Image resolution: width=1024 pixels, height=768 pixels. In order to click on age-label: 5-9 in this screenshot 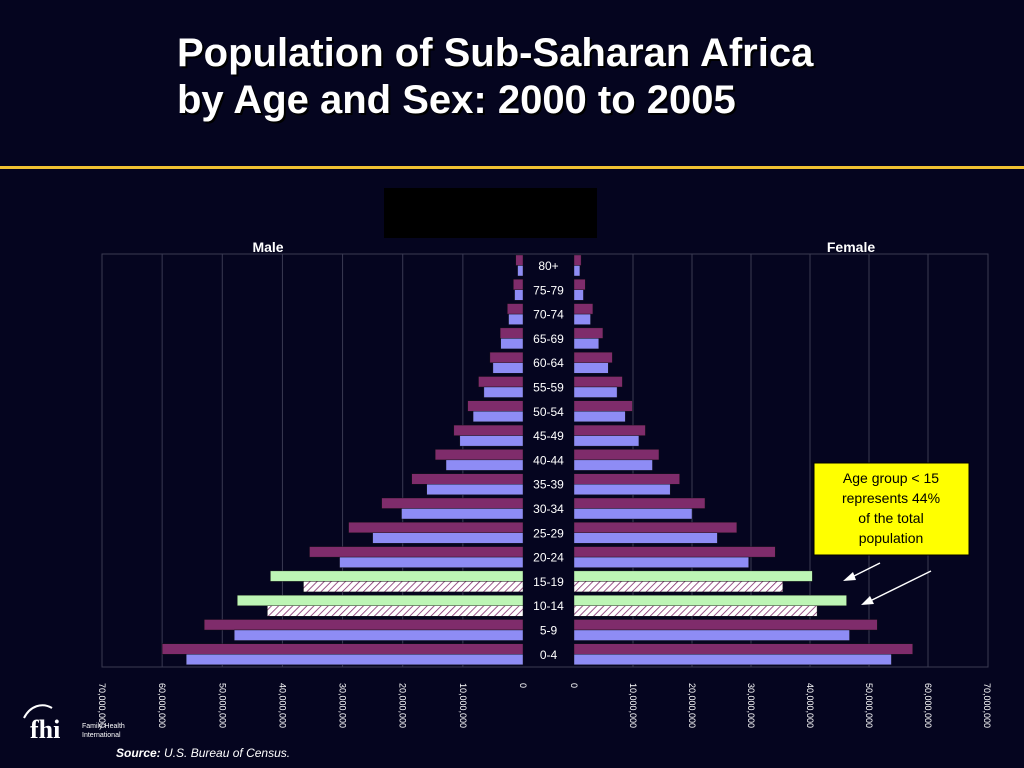, I will do `click(549, 631)`.